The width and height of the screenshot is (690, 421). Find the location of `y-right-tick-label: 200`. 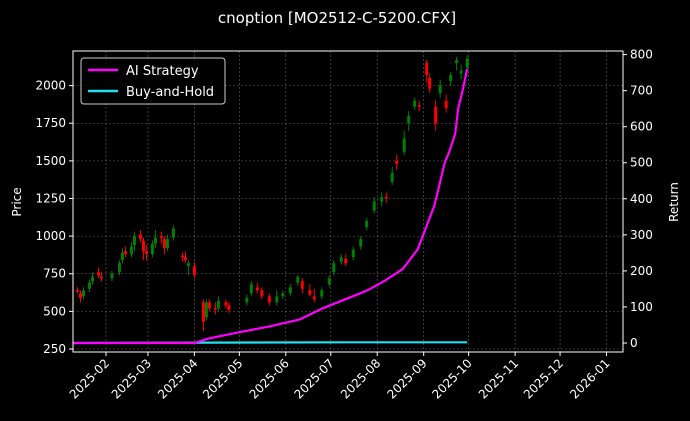

y-right-tick-label: 200 is located at coordinates (641, 271).